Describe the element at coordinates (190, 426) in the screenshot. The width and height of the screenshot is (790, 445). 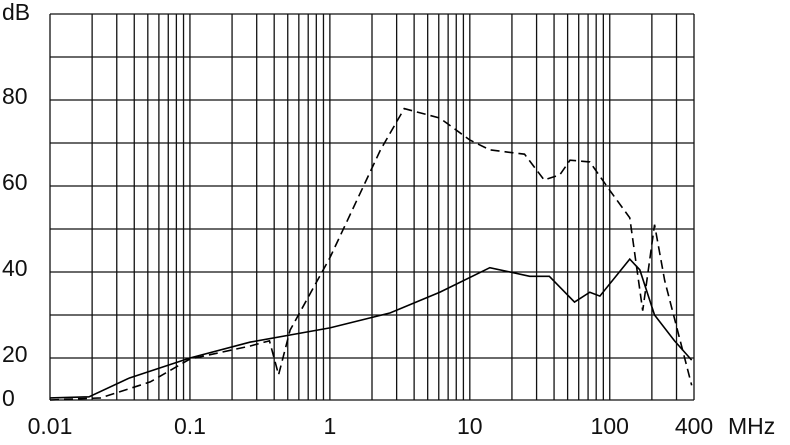
I see `x-tick-label: 0.1` at that location.